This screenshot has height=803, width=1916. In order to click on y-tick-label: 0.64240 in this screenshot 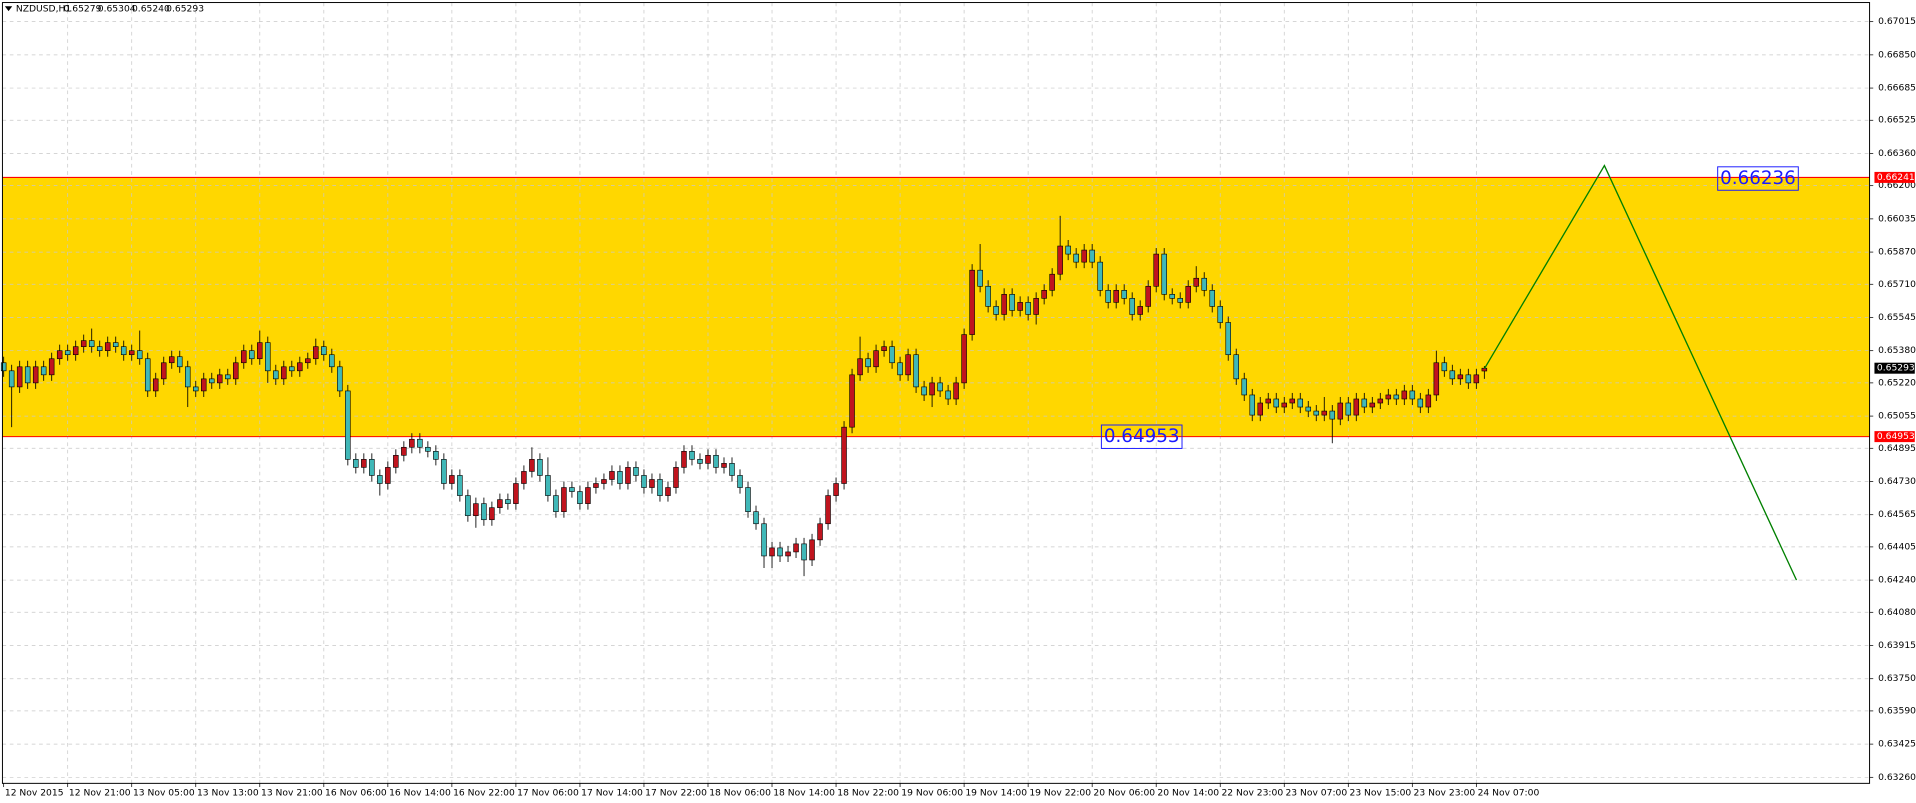, I will do `click(1897, 580)`.